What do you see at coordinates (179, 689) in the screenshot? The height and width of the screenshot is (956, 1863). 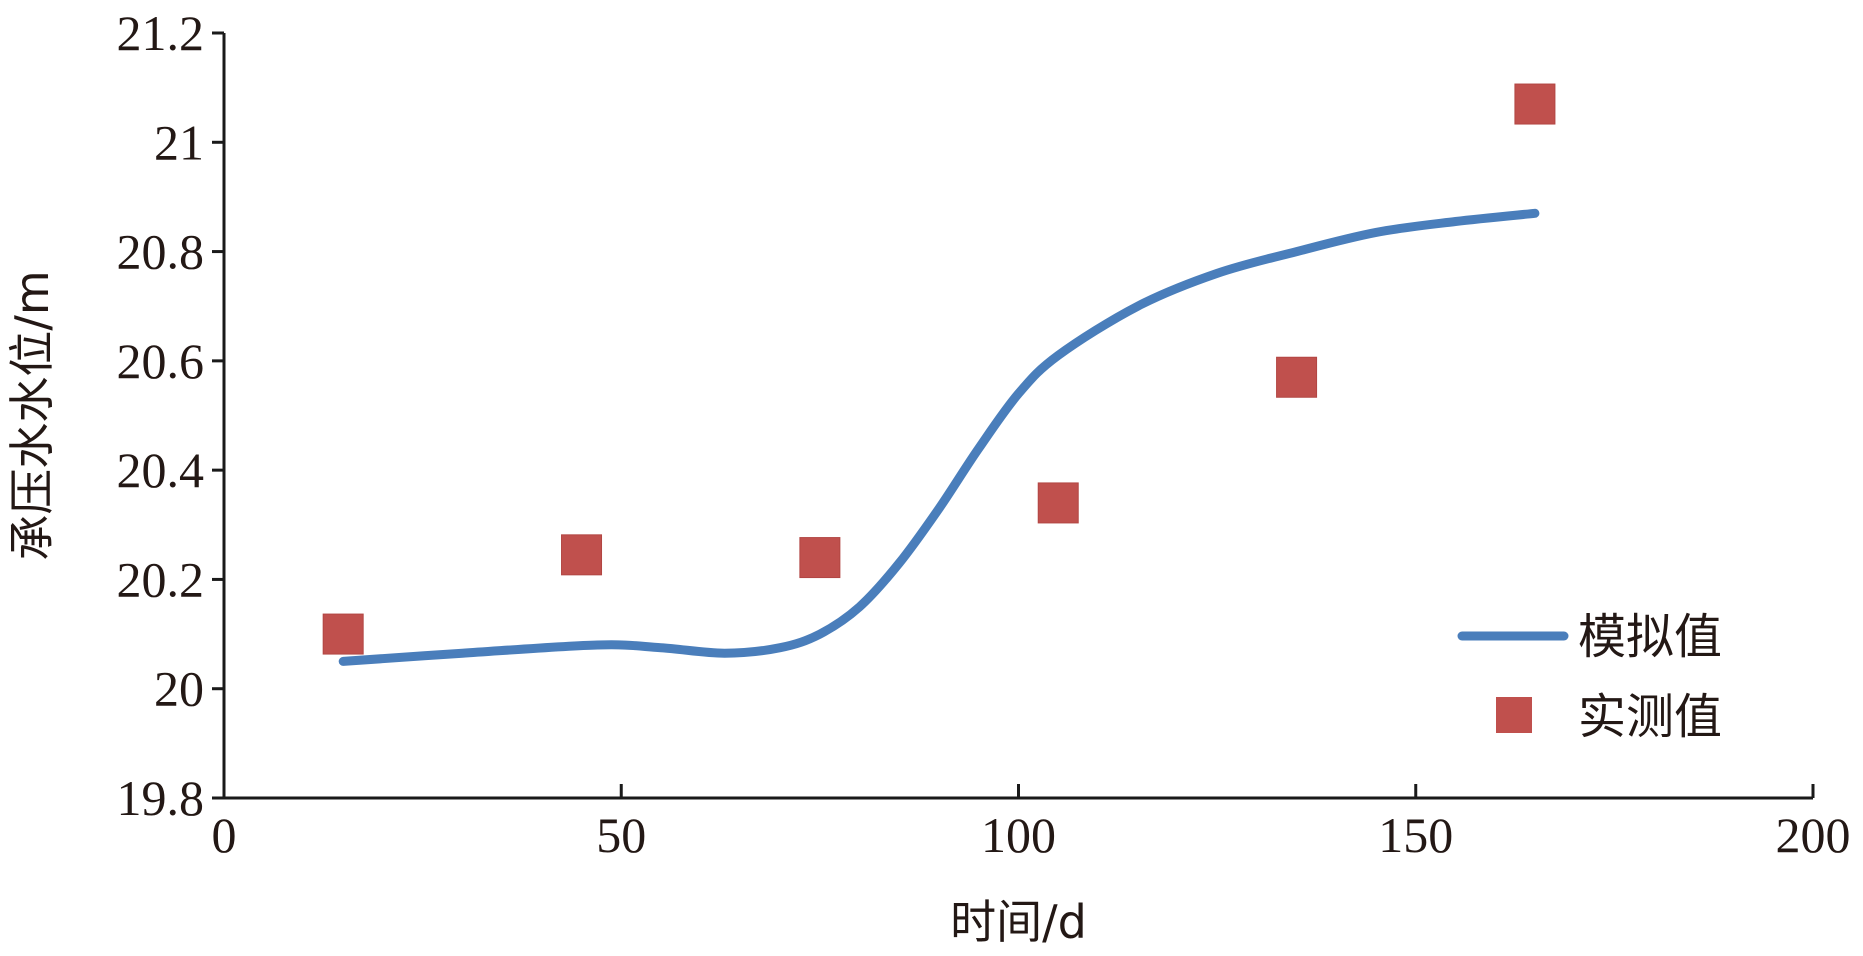 I see `y-tick-label: 20` at bounding box center [179, 689].